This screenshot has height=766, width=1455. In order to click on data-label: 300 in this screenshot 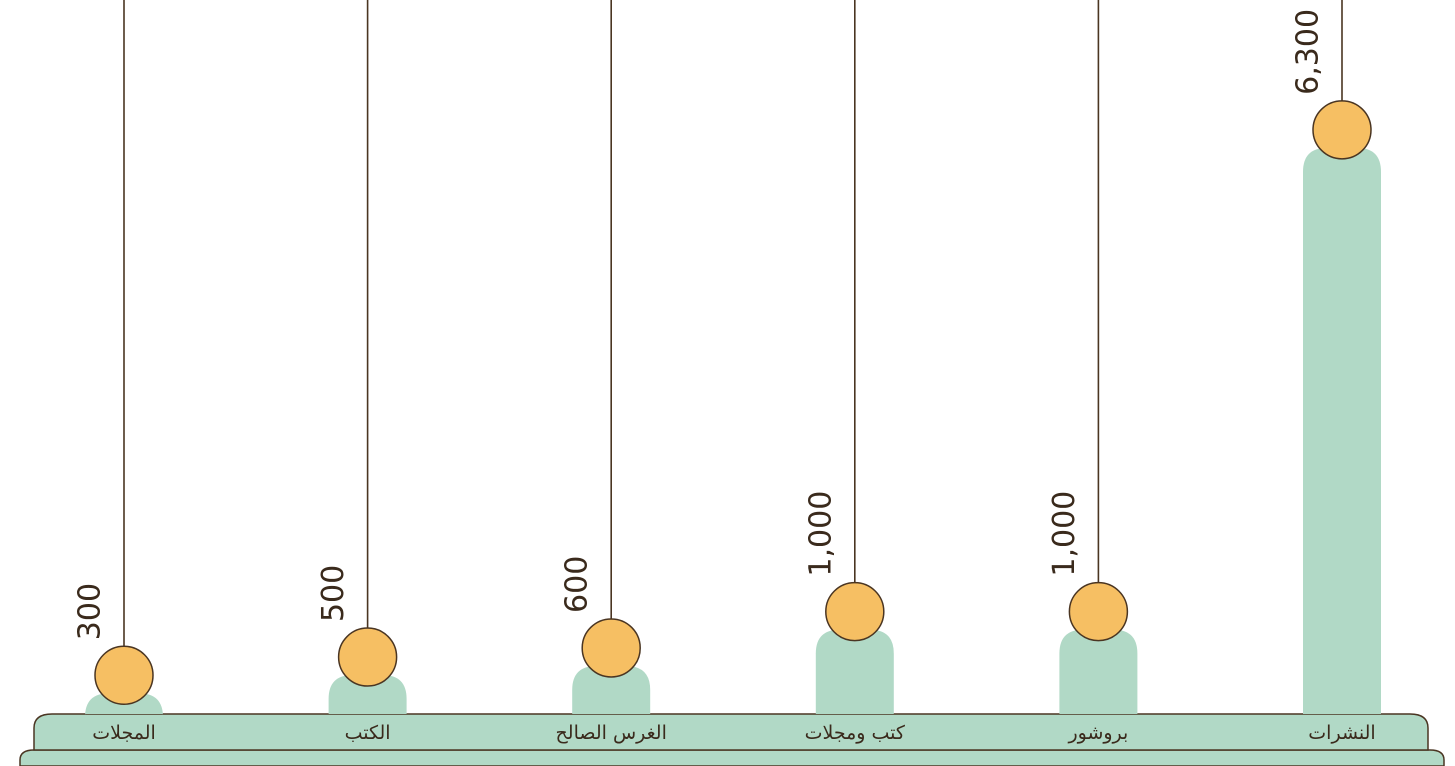, I will do `click(90, 611)`.